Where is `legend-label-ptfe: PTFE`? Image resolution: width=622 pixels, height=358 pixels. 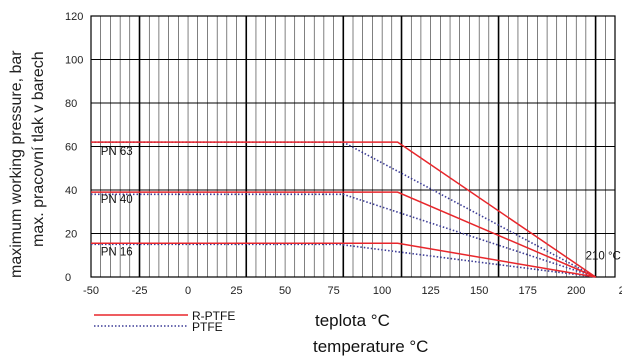 legend-label-ptfe: PTFE is located at coordinates (207, 327).